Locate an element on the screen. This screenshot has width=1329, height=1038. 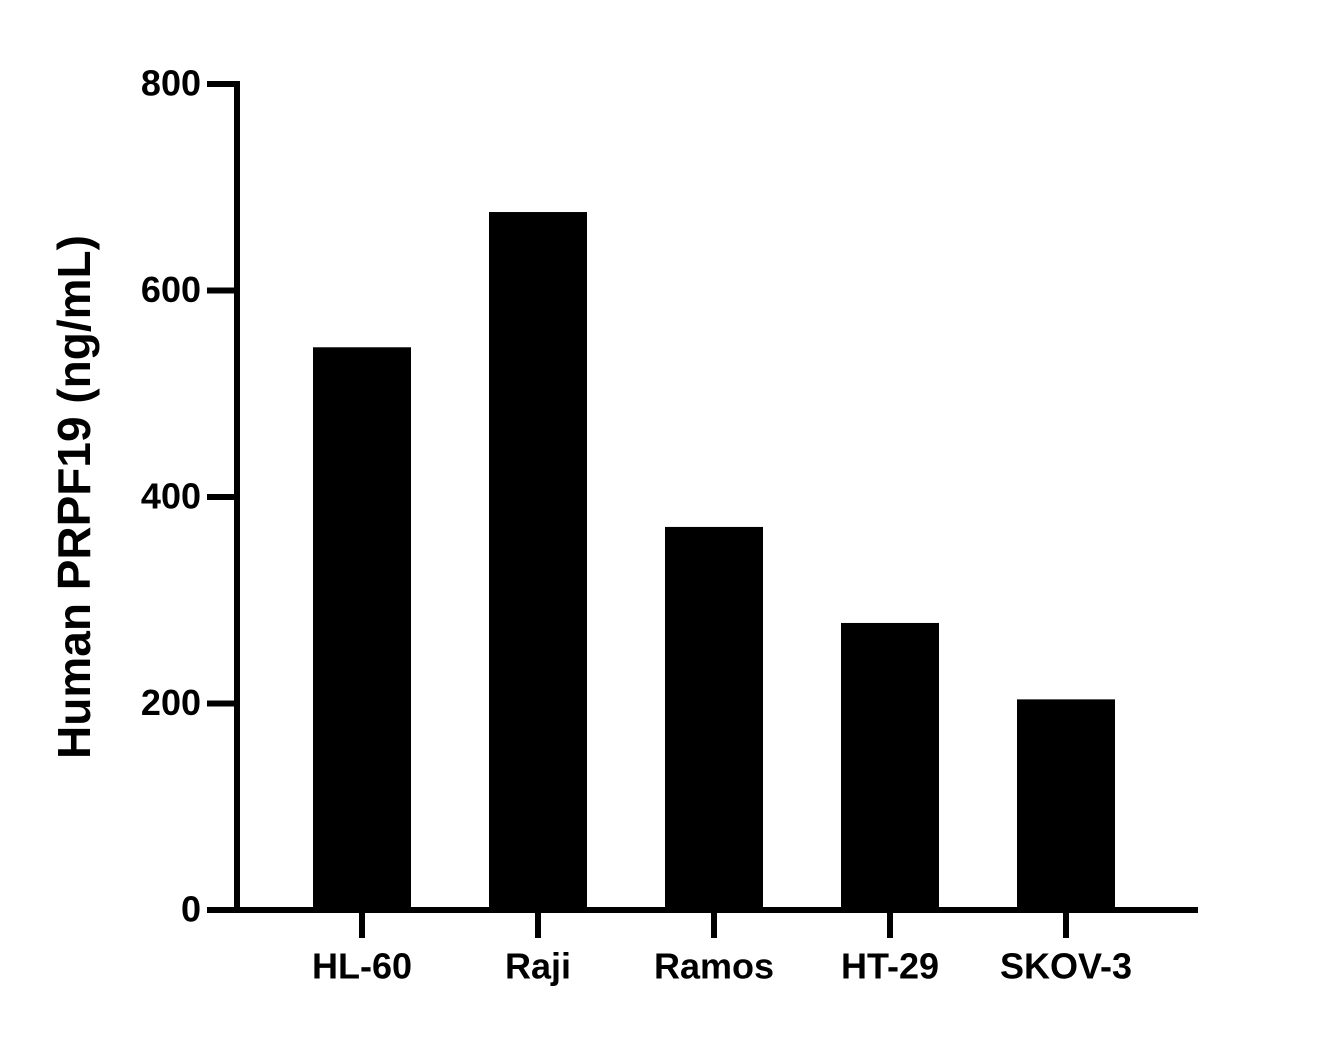
x-tick-label: HT-29 is located at coordinates (890, 966).